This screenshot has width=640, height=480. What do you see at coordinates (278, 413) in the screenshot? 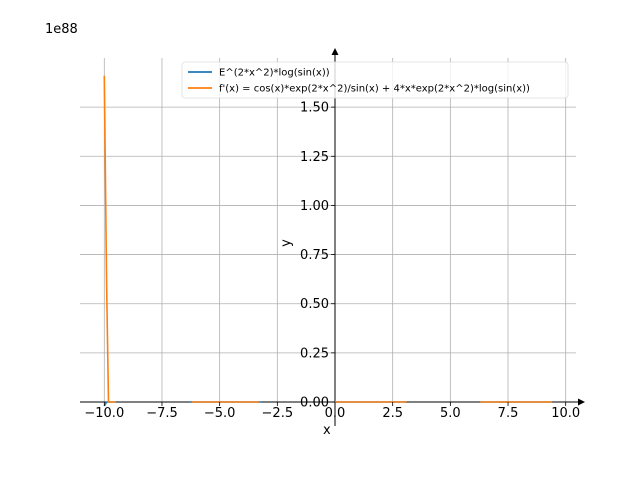
I see `x-tick-label: −2.5` at bounding box center [278, 413].